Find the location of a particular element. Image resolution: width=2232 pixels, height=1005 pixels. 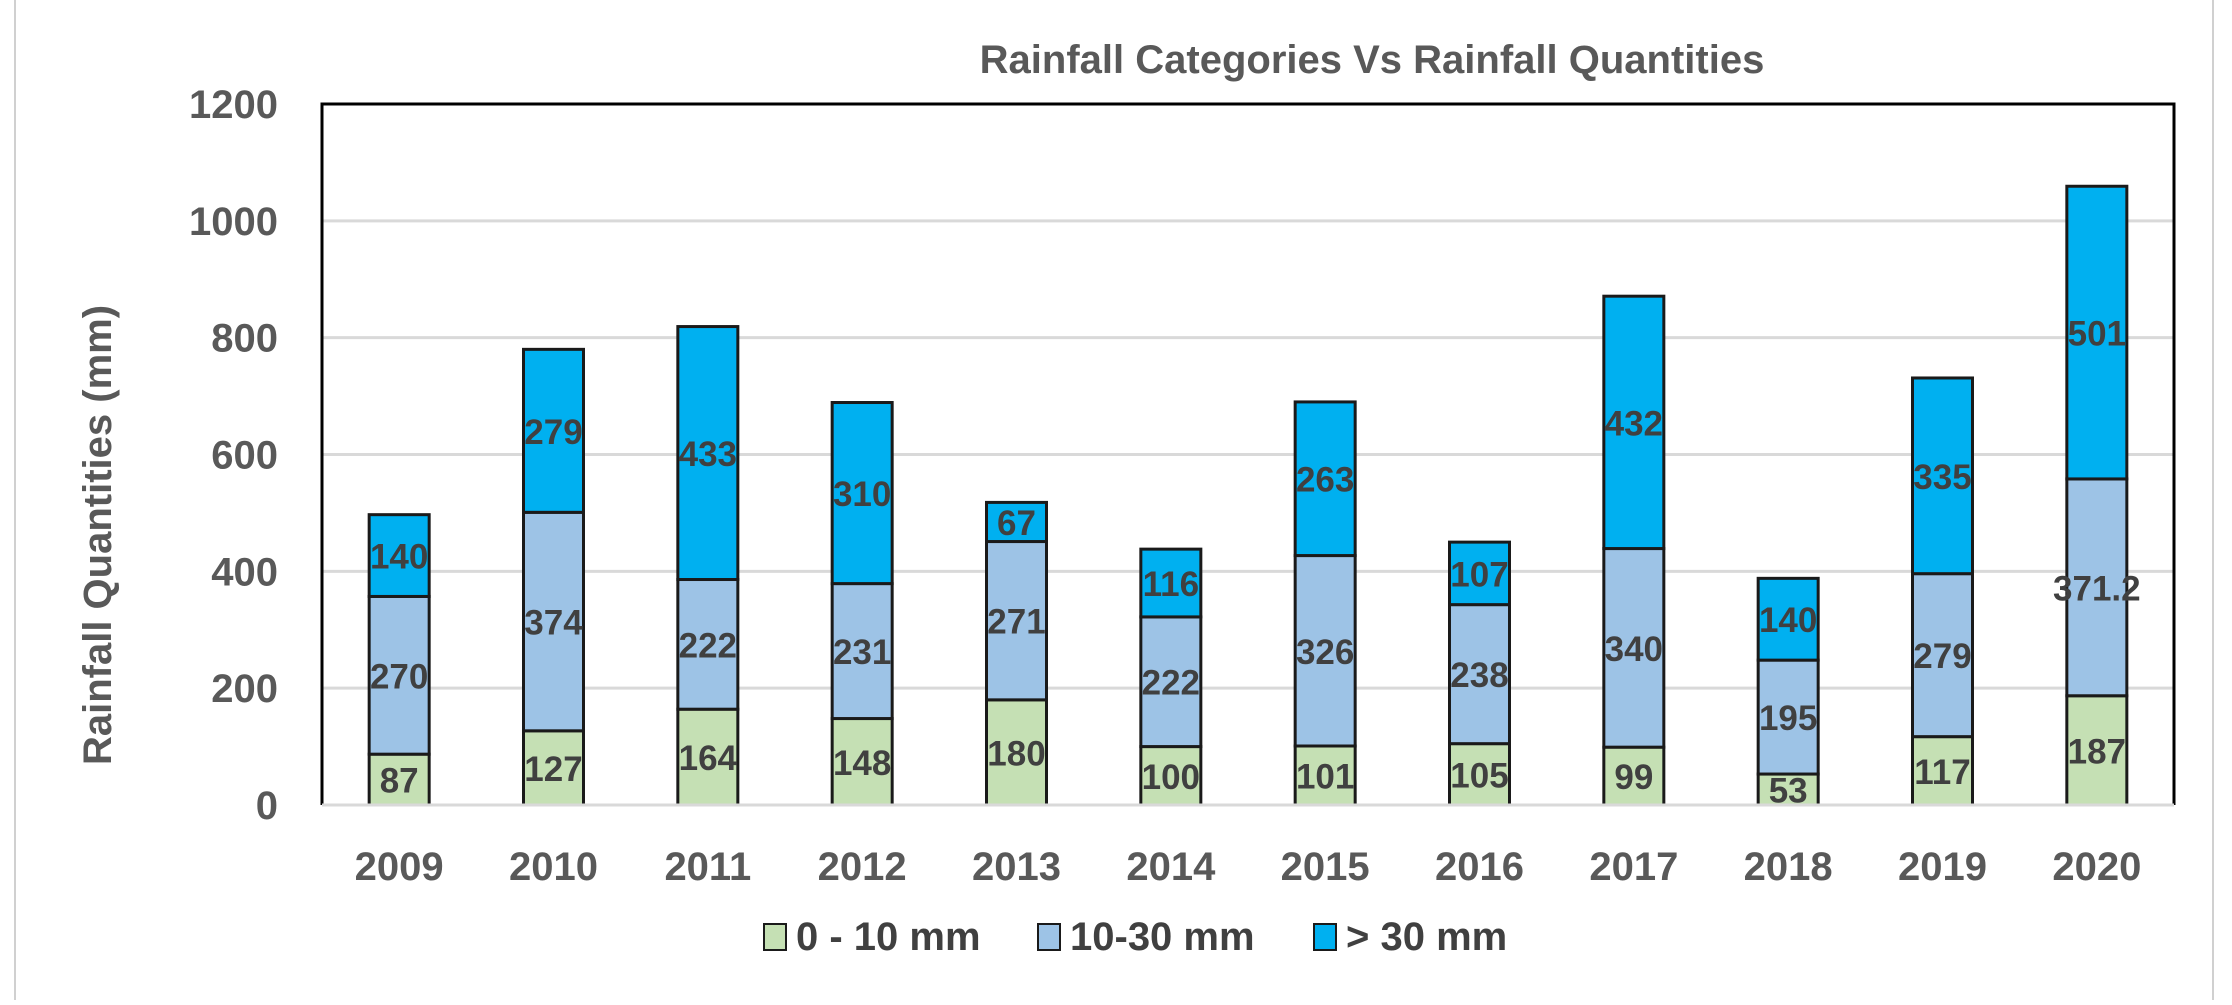

data-label: 187 is located at coordinates (2097, 751).